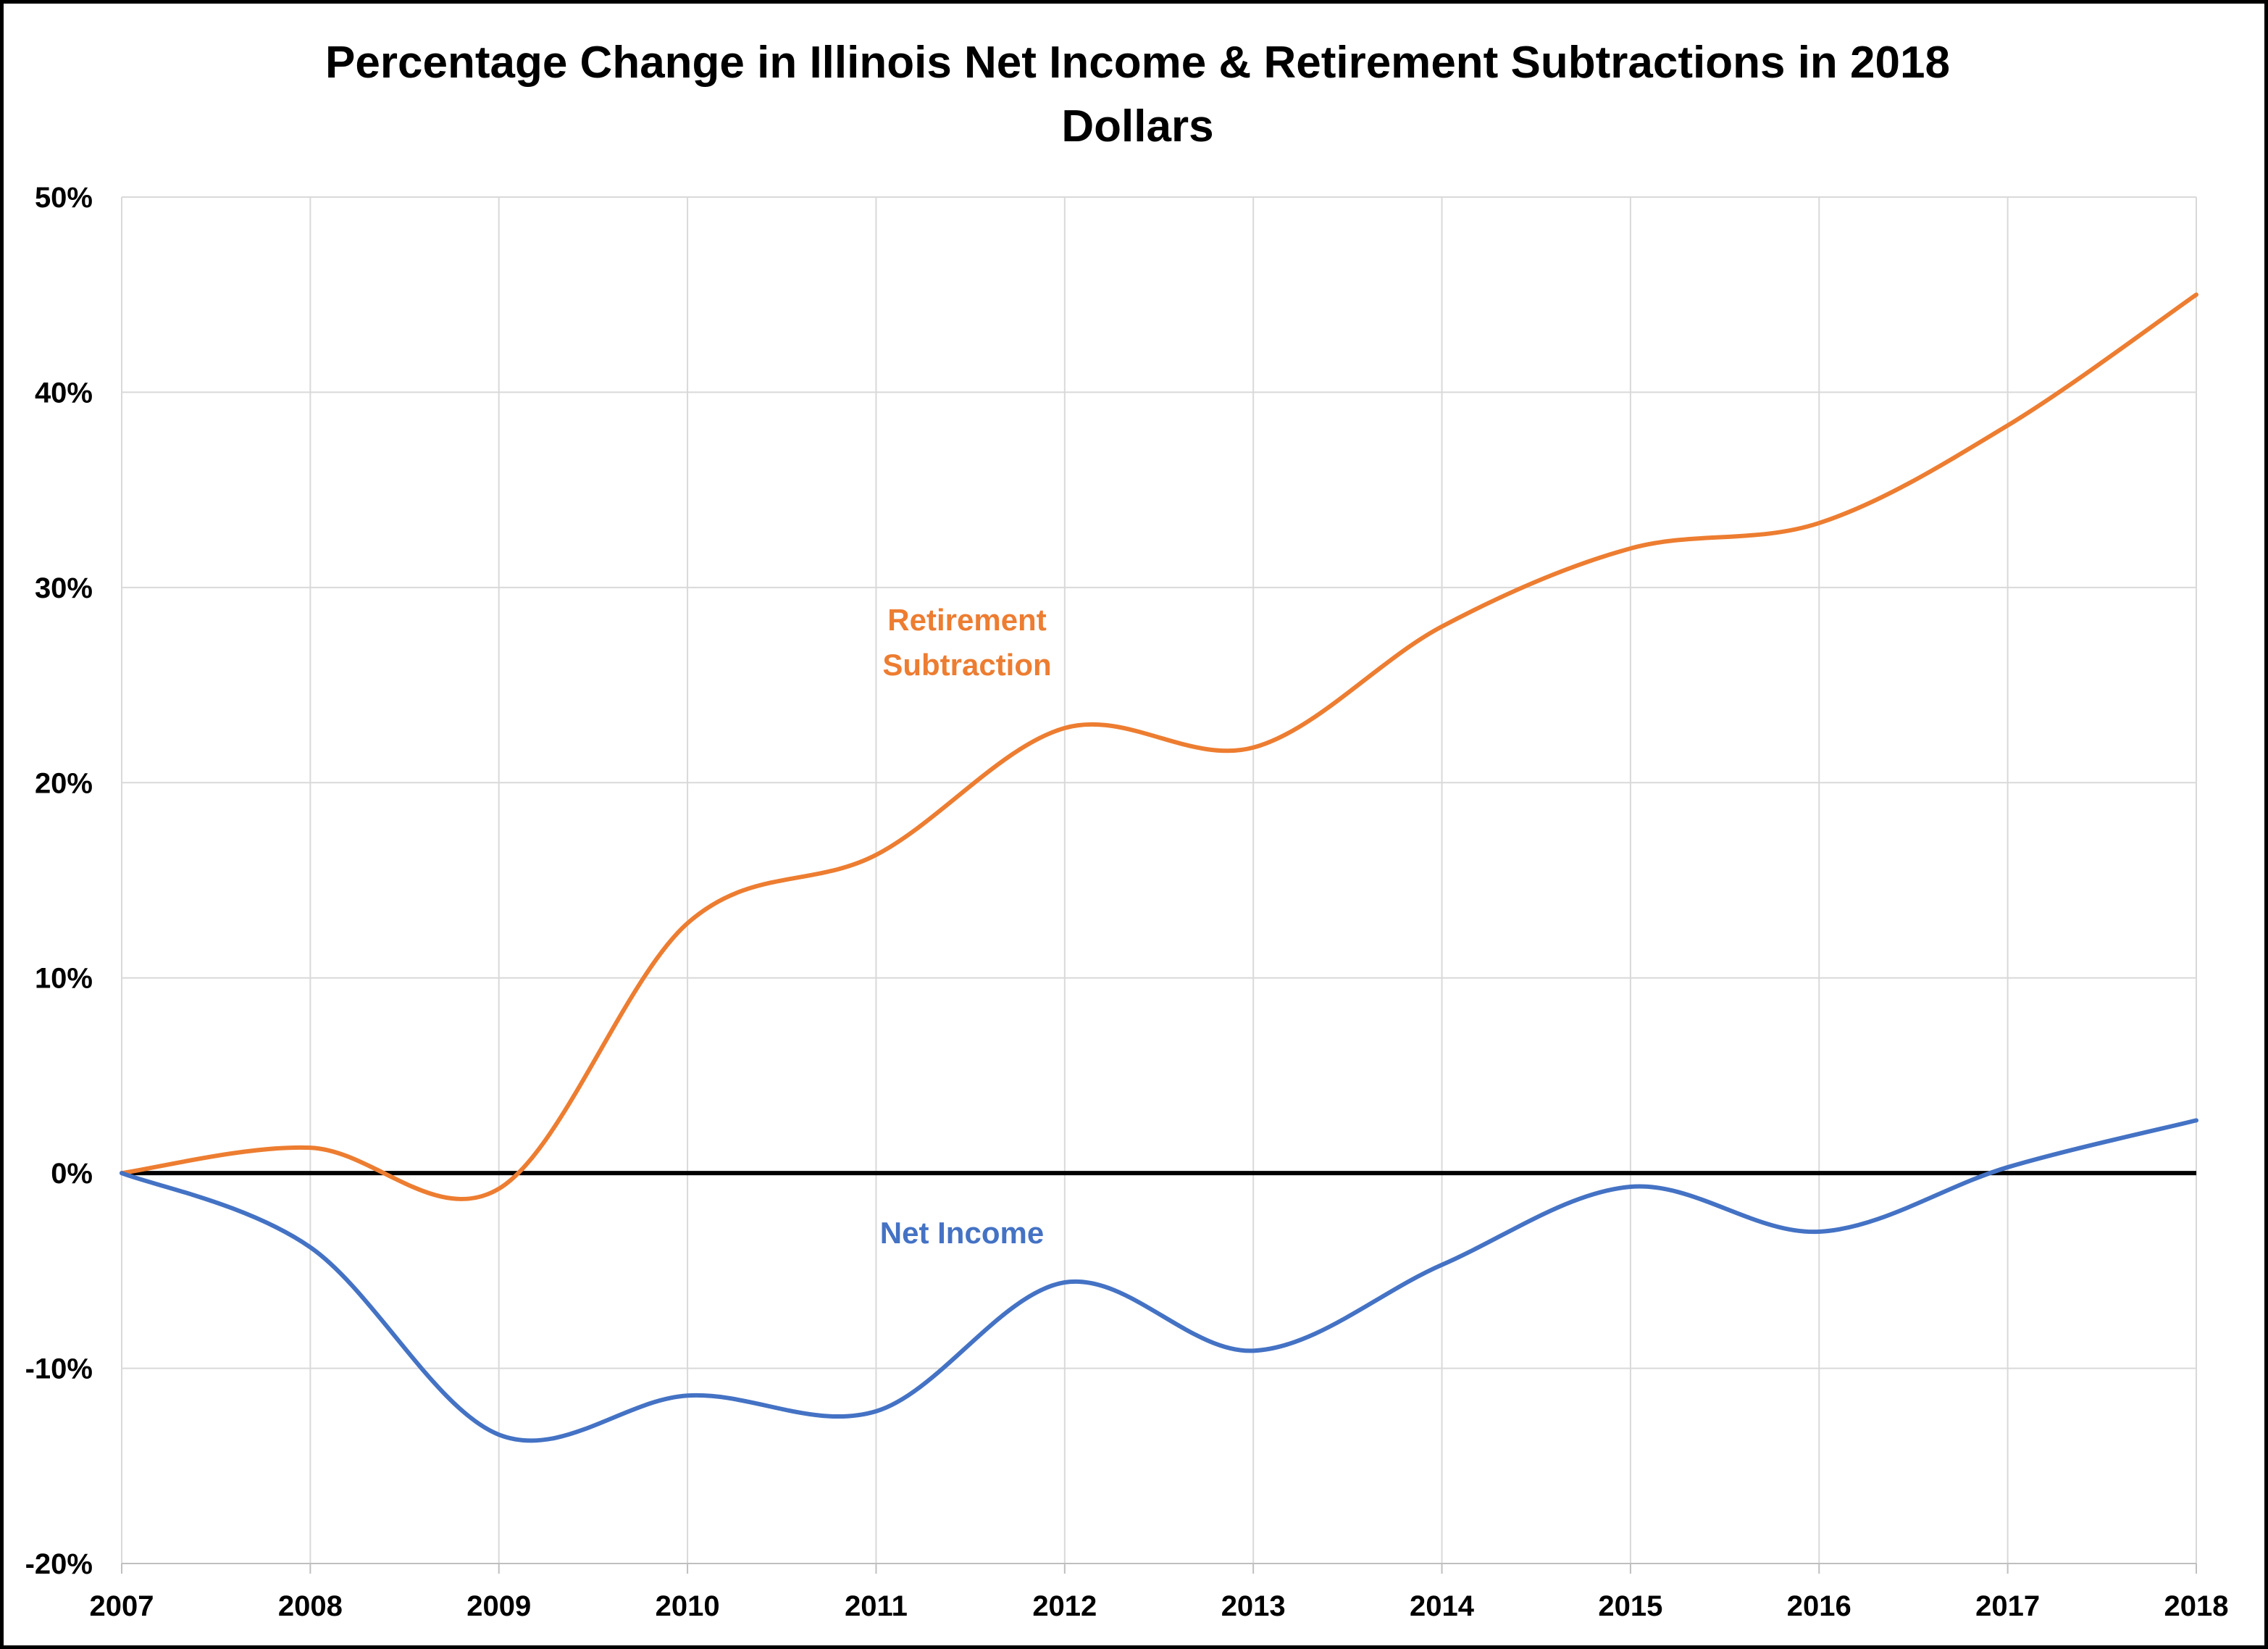  Describe the element at coordinates (966, 926) in the screenshot. I see `series-labels: Retirement Subtraction Net Income` at that location.